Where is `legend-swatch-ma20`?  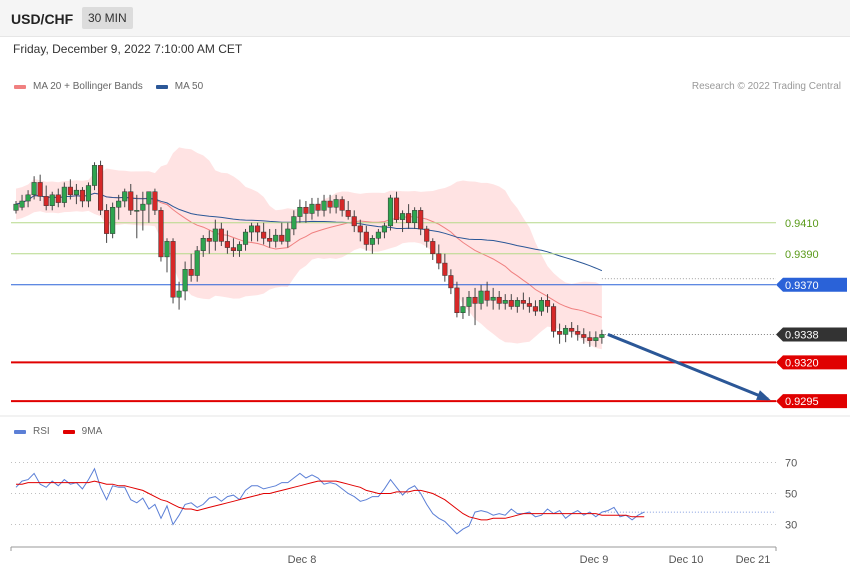
legend-swatch-ma20 is located at coordinates (20, 86).